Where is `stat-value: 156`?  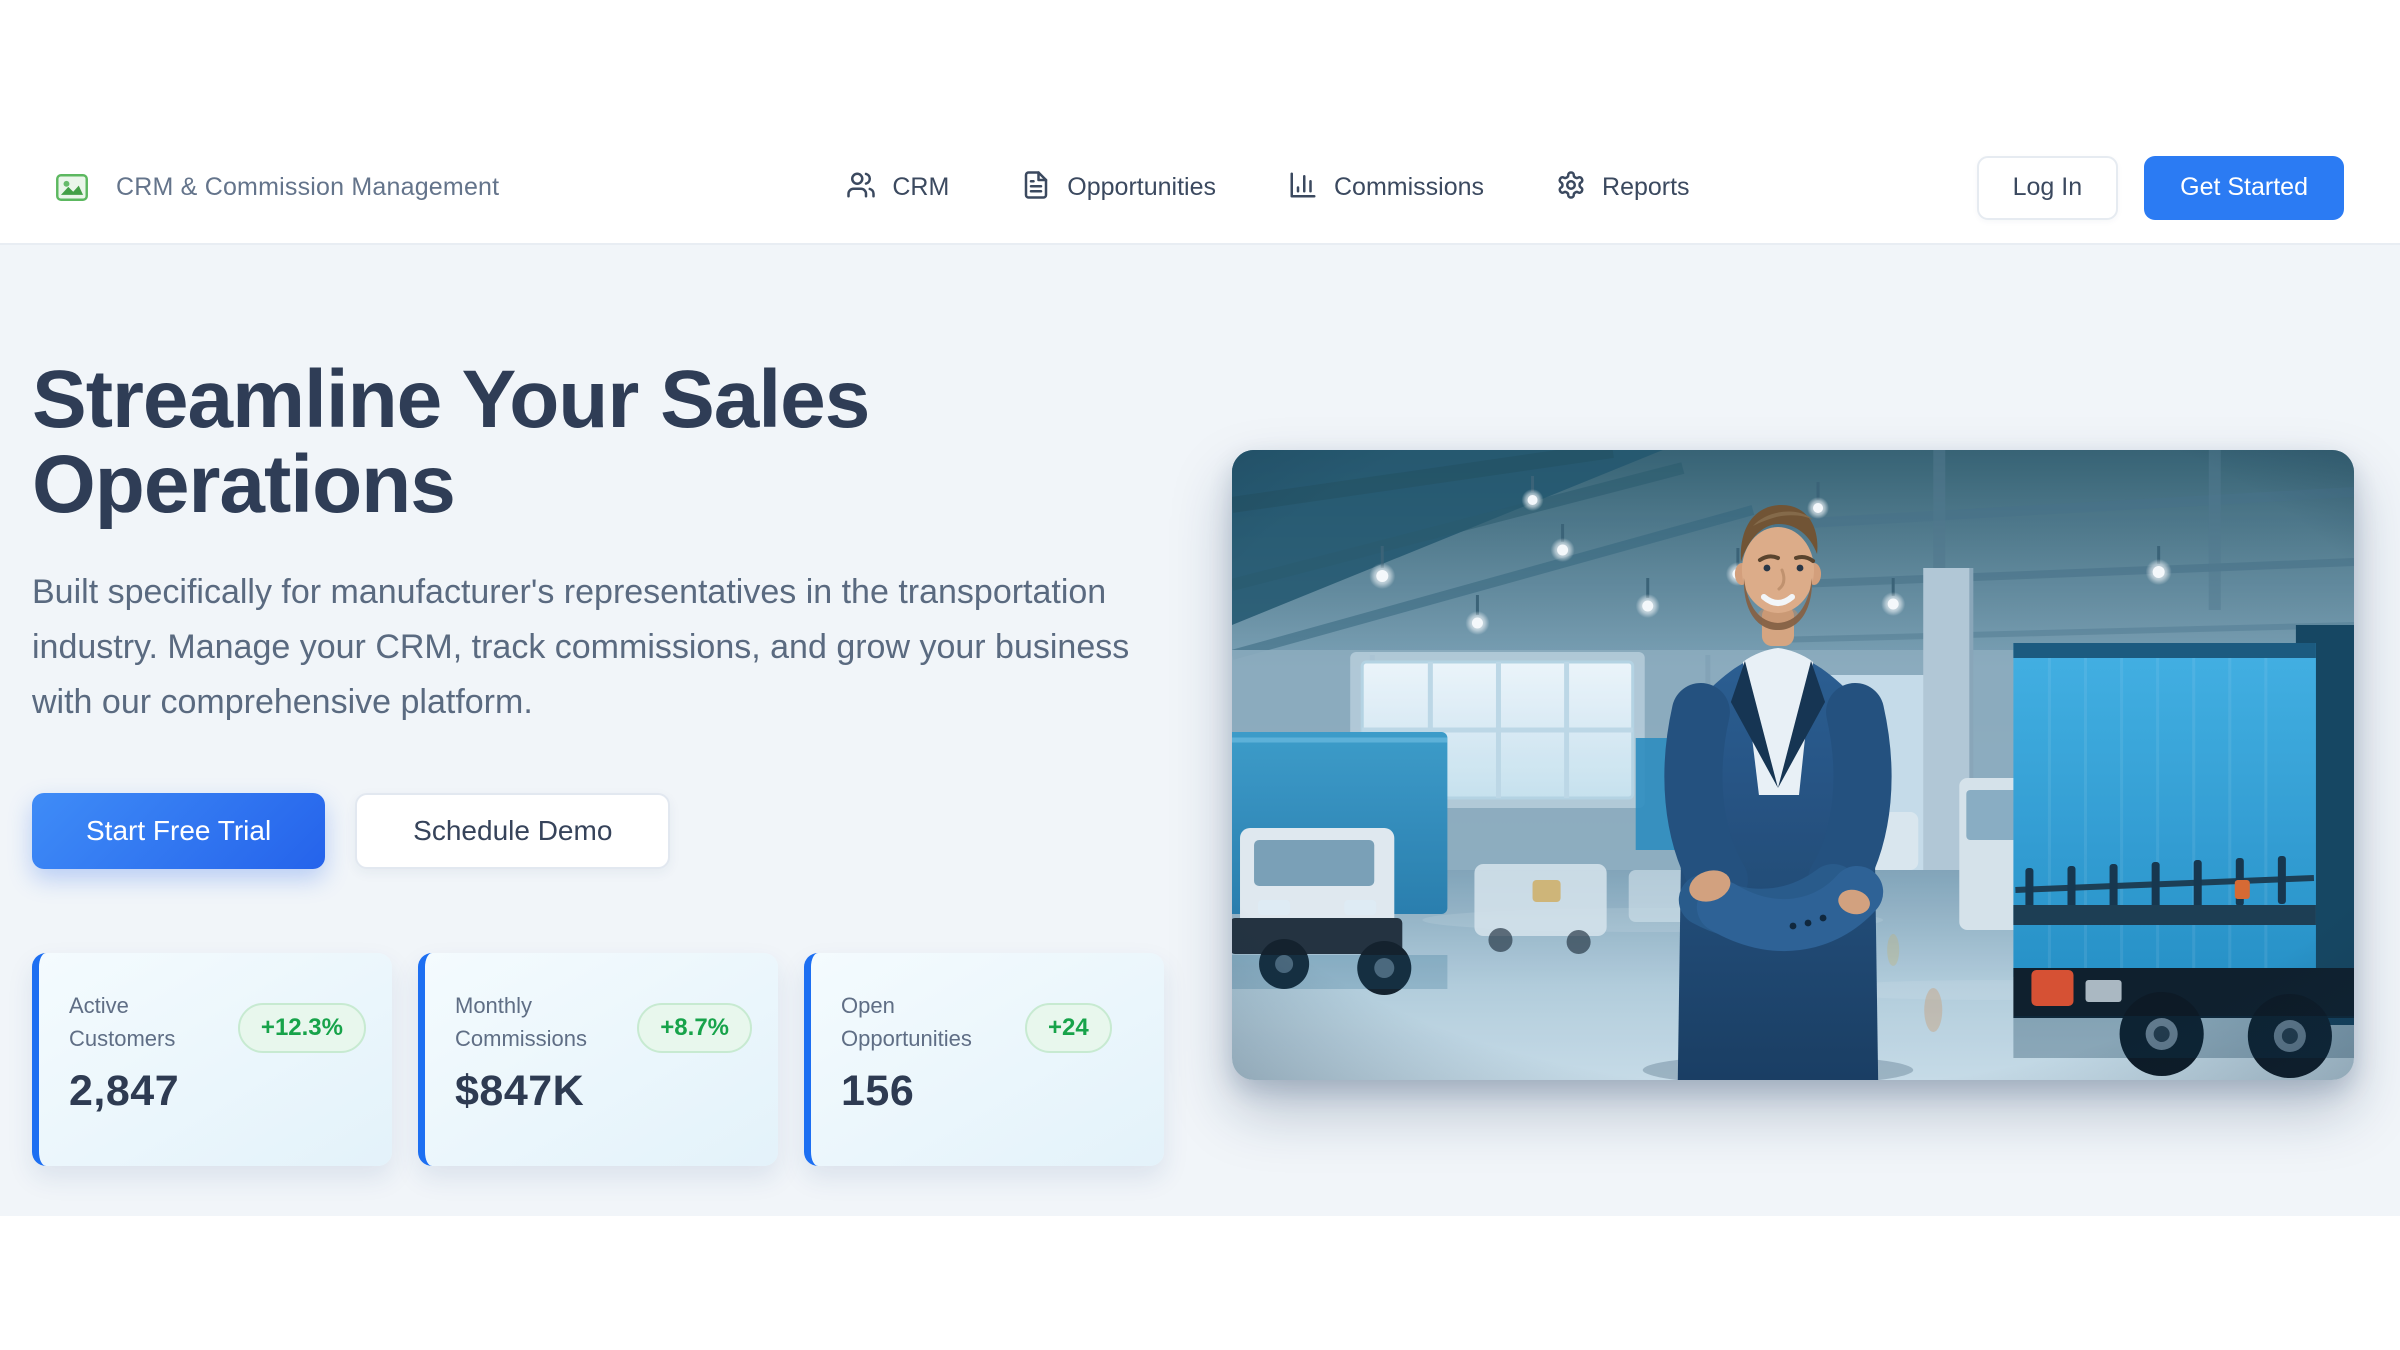
stat-value: 156 is located at coordinates (878, 1091).